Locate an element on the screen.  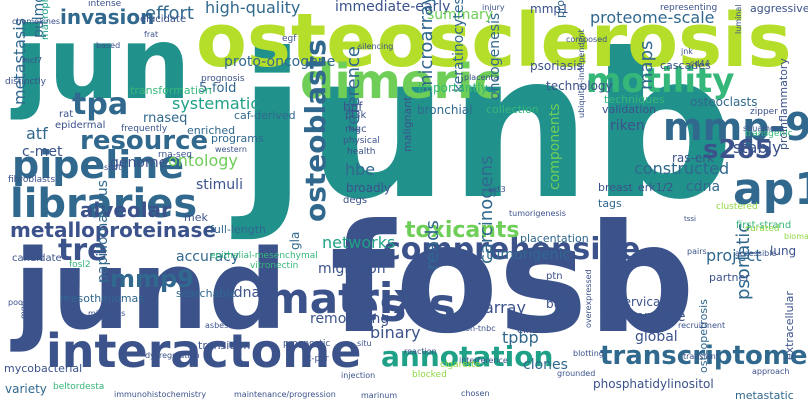
word: tumorigenesis is located at coordinates (537, 213).